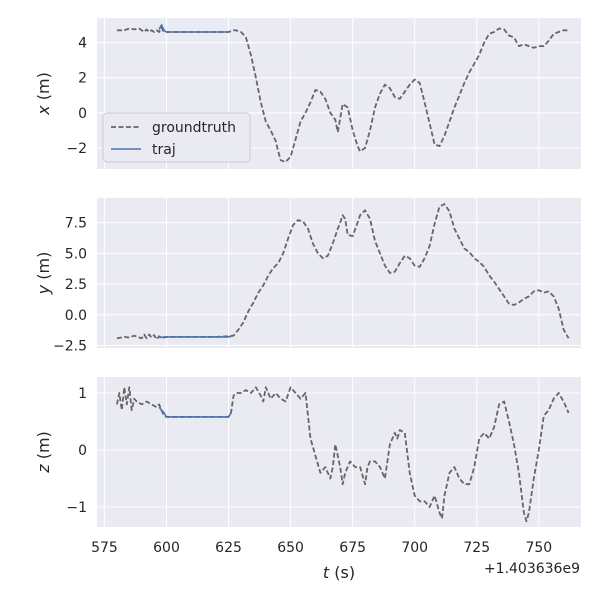 Image resolution: width=600 pixels, height=600 pixels. Describe the element at coordinates (532, 569) in the screenshot. I see `x-axis-offset-text: +1.403636e9` at that location.